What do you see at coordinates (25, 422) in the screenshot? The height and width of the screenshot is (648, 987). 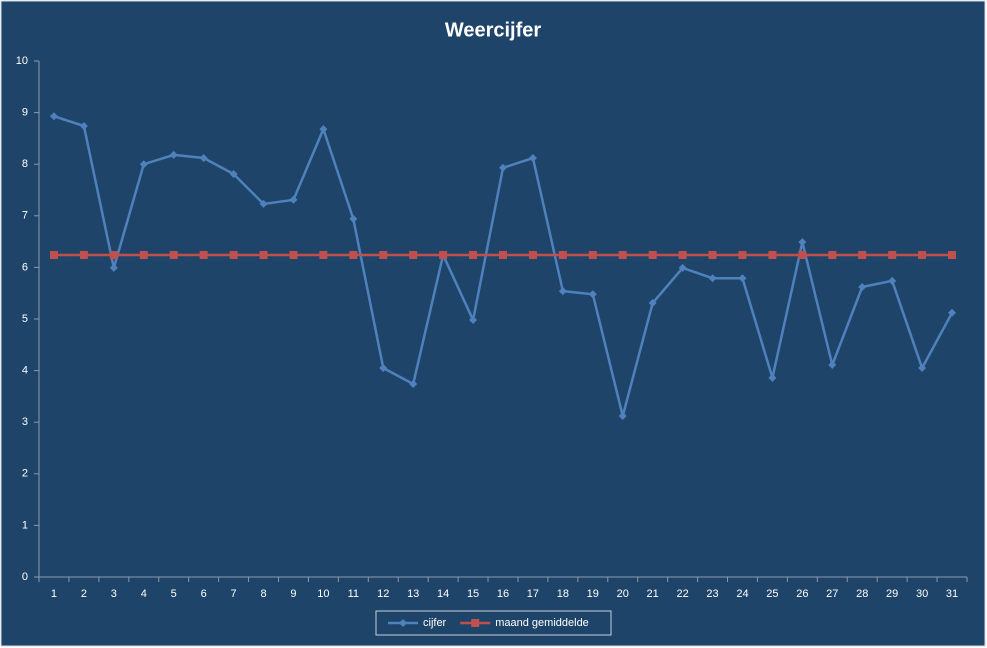 I see `y-tick-label: 3` at bounding box center [25, 422].